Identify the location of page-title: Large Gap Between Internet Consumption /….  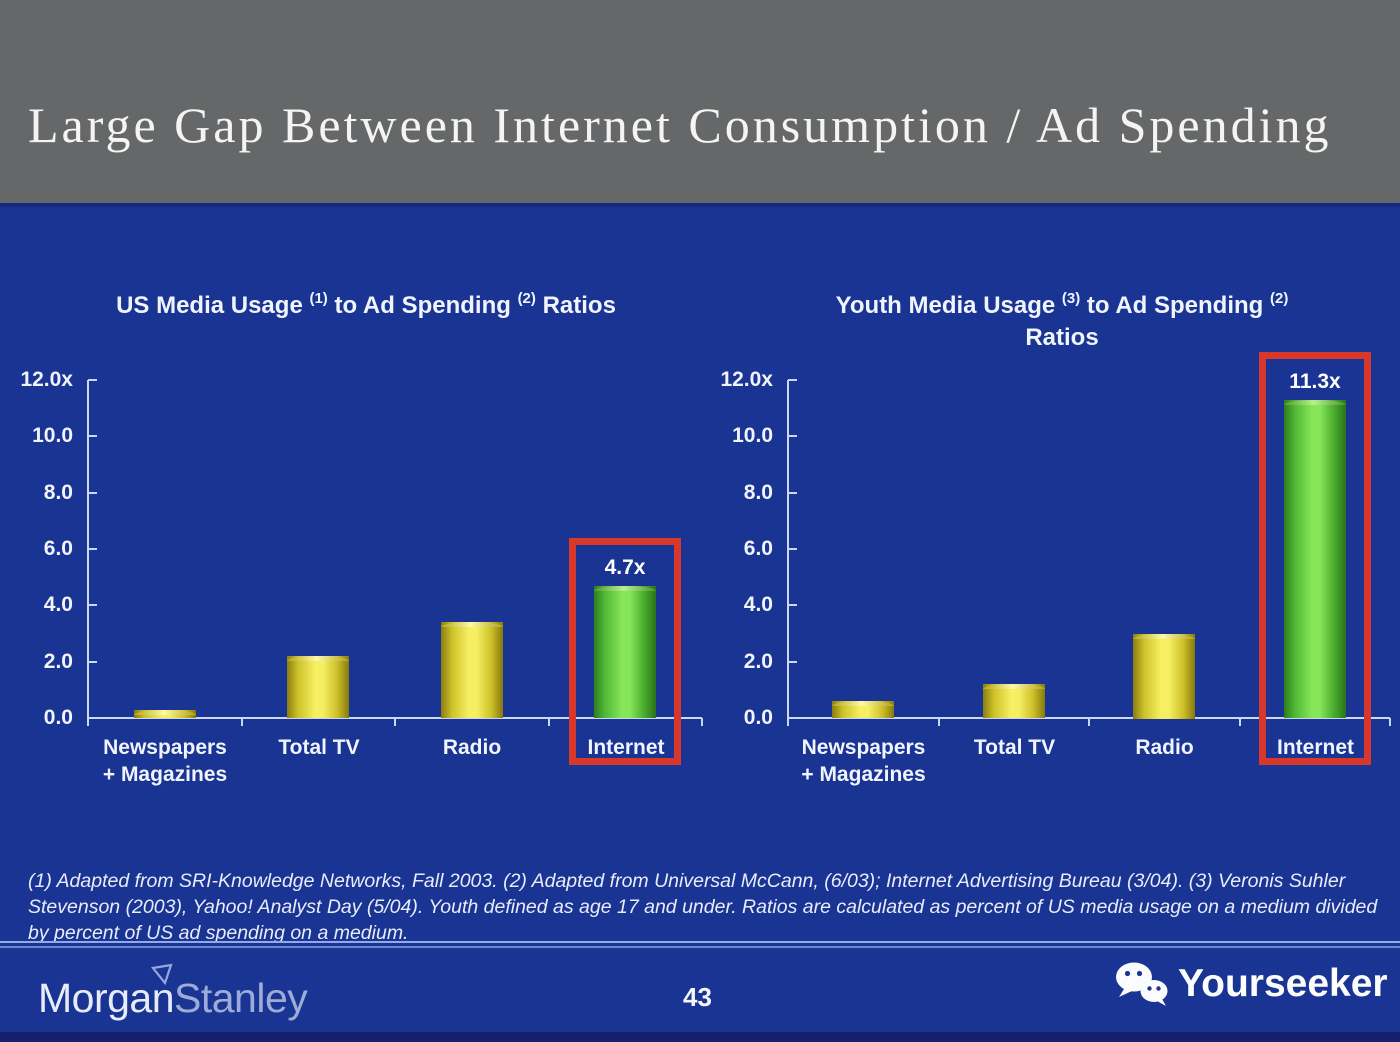
(680, 125).